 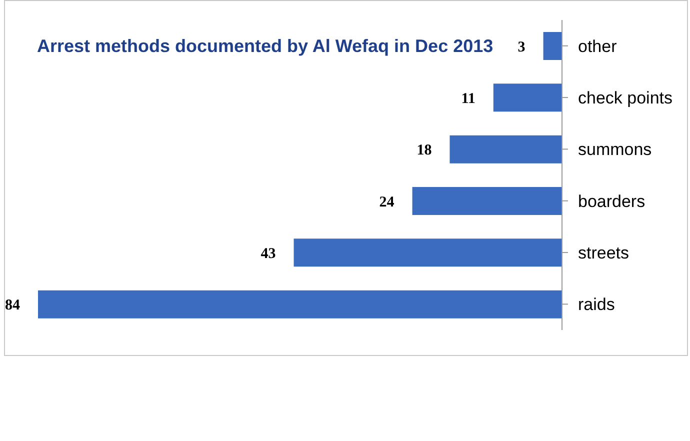 What do you see at coordinates (604, 253) in the screenshot?
I see `y-tick-label: streets` at bounding box center [604, 253].